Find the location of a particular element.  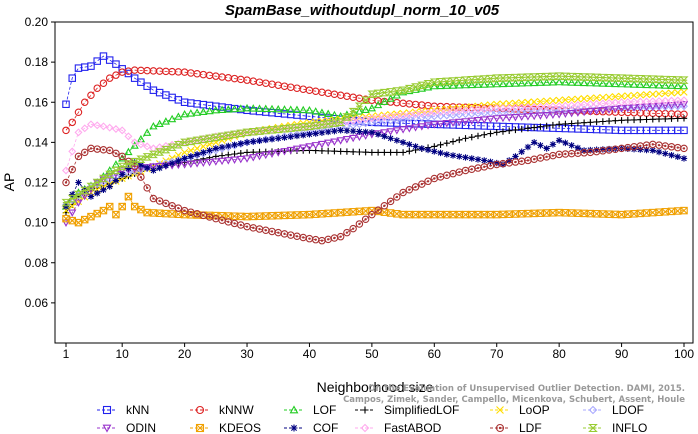

legend-item-odin: ODIN is located at coordinates (126, 427).